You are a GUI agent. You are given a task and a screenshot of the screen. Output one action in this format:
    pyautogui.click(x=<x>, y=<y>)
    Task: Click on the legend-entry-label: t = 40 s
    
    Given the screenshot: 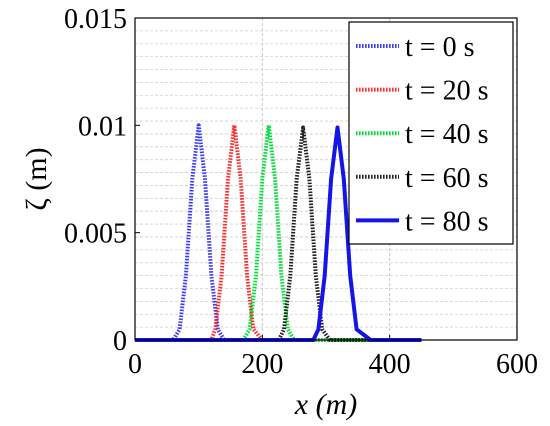 What is the action you would take?
    pyautogui.click(x=446, y=134)
    